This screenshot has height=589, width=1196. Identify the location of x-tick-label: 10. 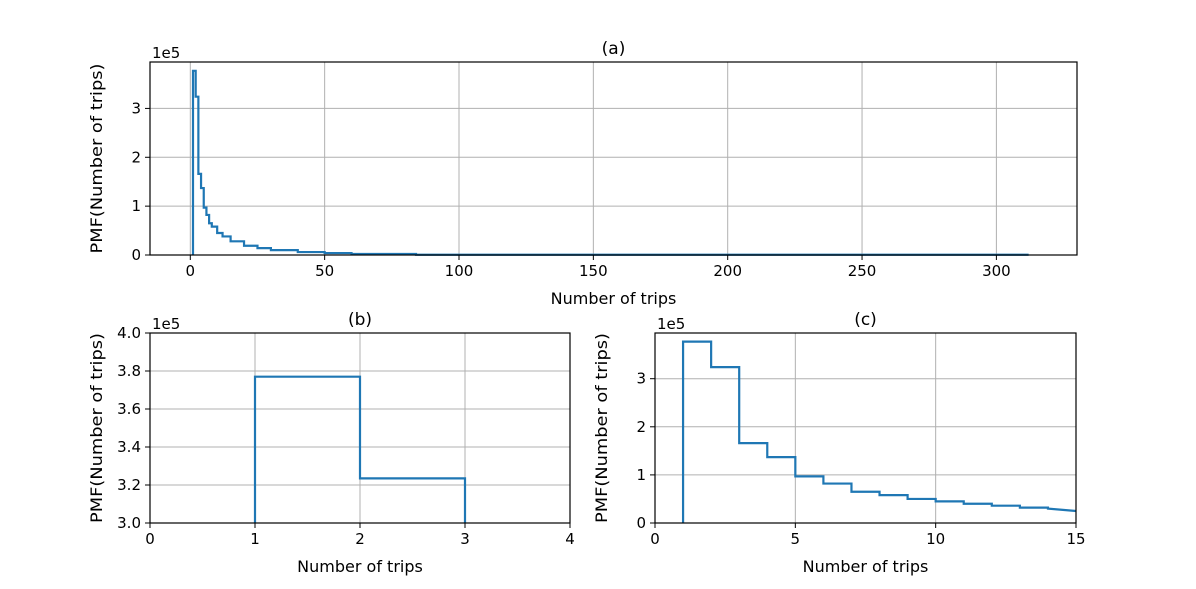
(935, 539).